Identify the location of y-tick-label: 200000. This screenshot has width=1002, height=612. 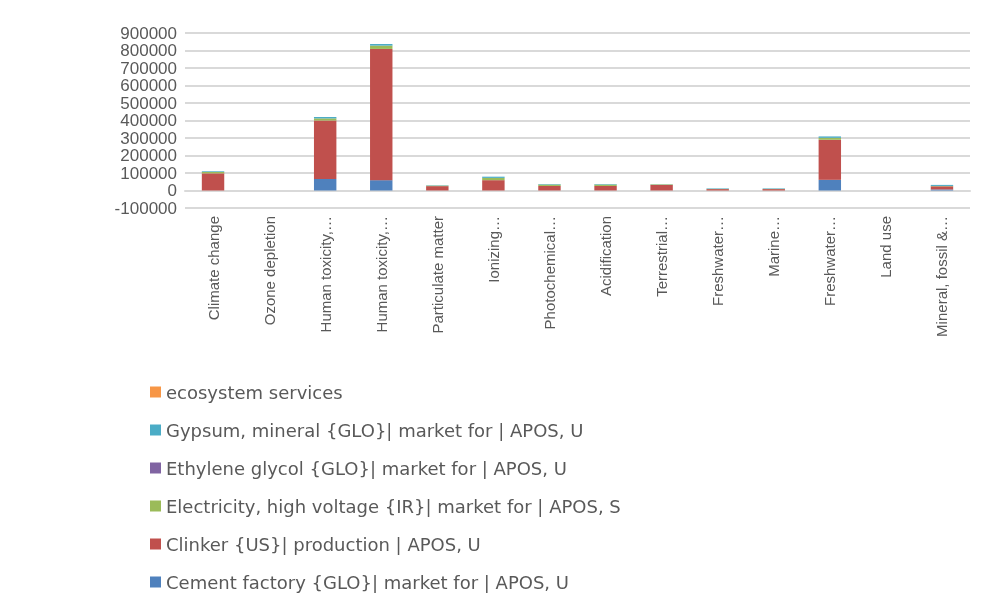
(148, 155).